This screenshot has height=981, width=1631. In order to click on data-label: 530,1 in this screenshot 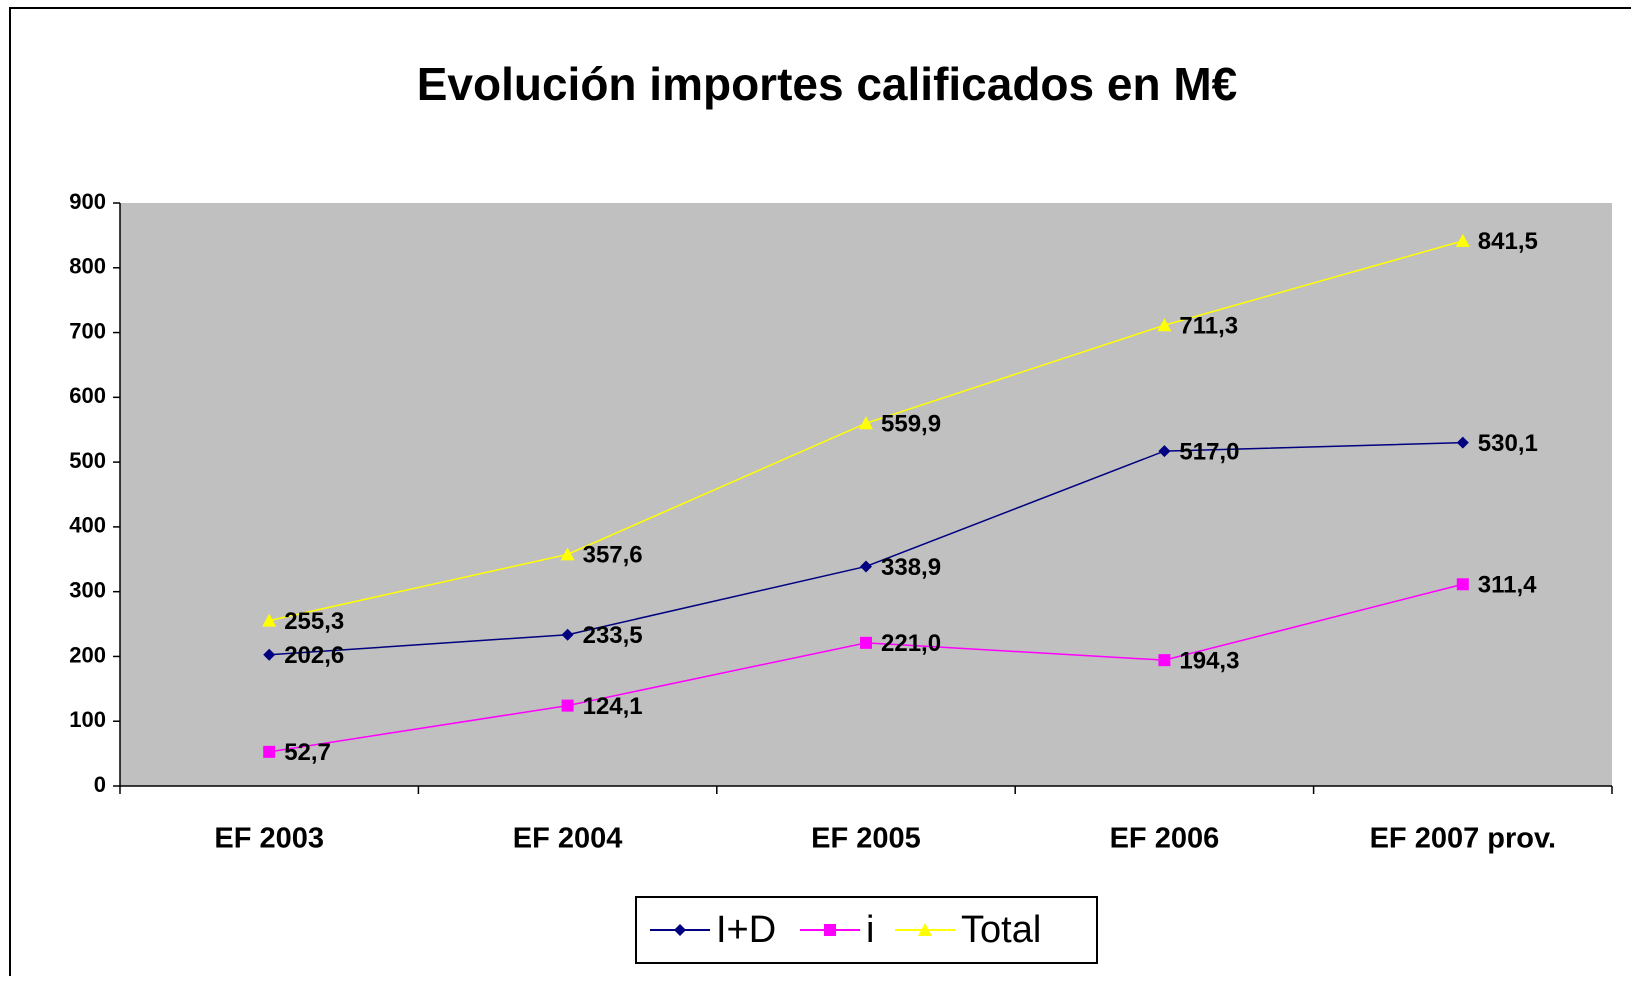, I will do `click(1508, 443)`.